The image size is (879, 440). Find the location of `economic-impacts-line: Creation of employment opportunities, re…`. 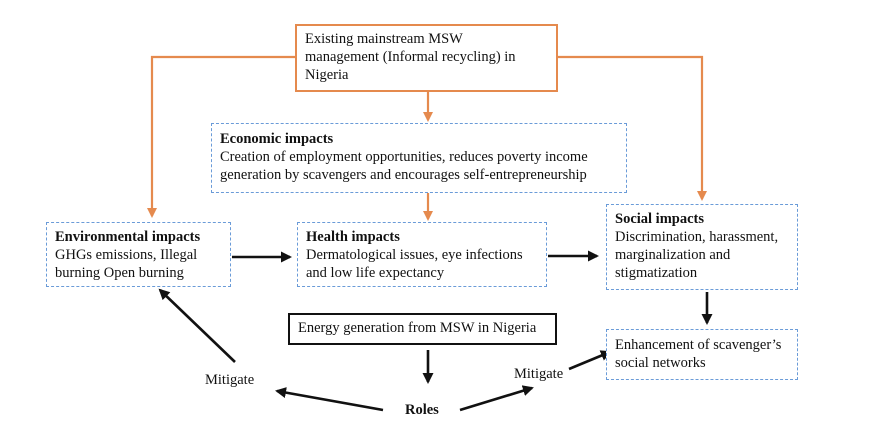

economic-impacts-line: Creation of employment opportunities, re… is located at coordinates (404, 157).